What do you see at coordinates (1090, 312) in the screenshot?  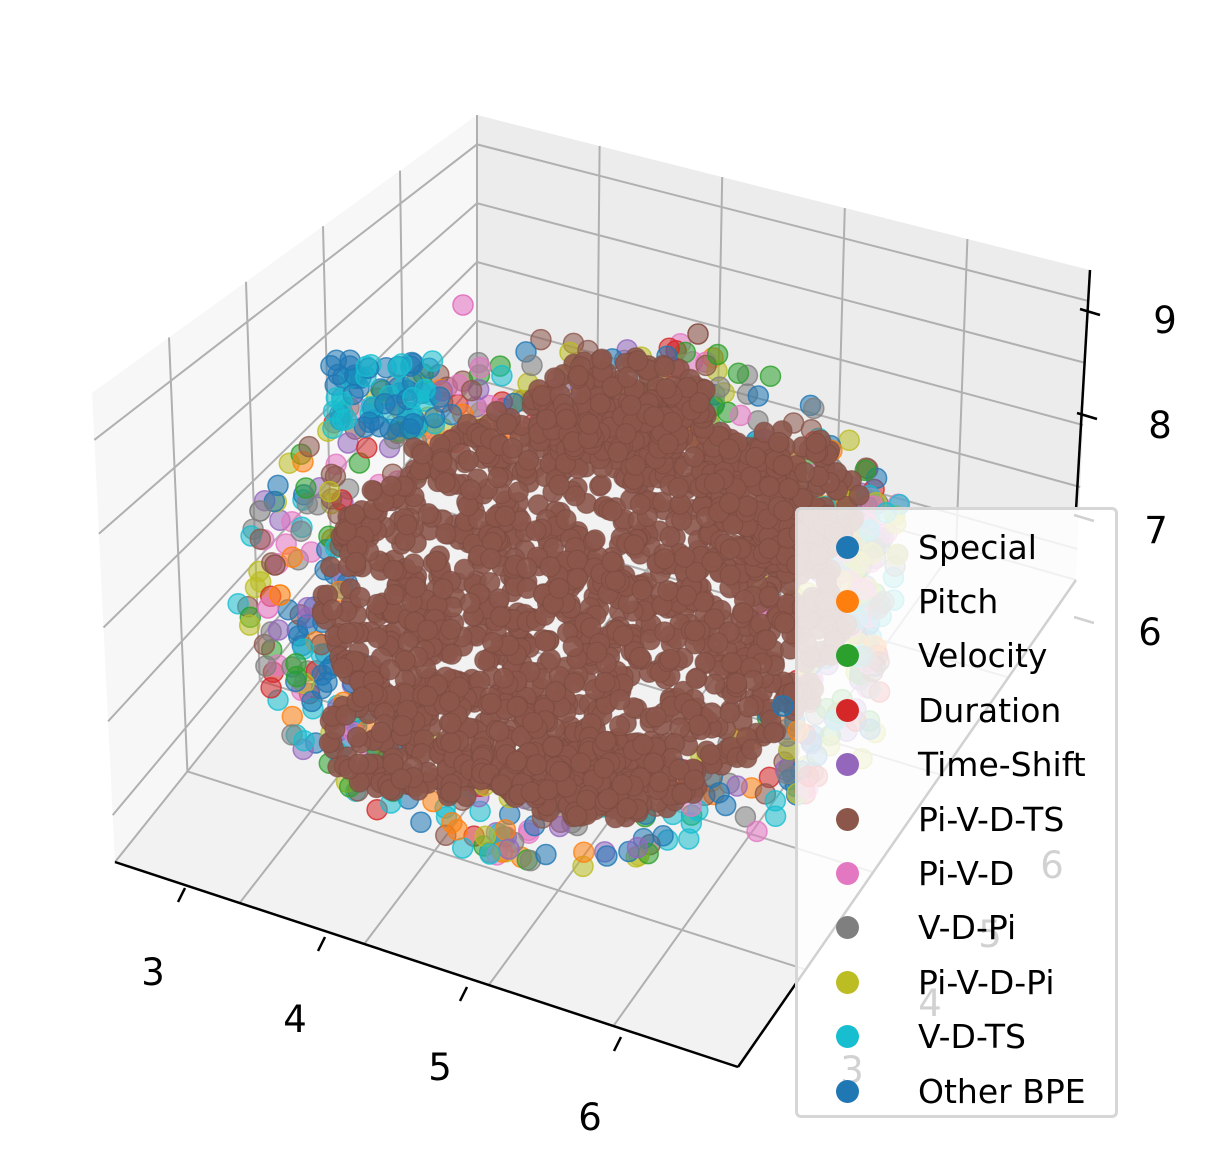 I see `z-axis-tick` at bounding box center [1090, 312].